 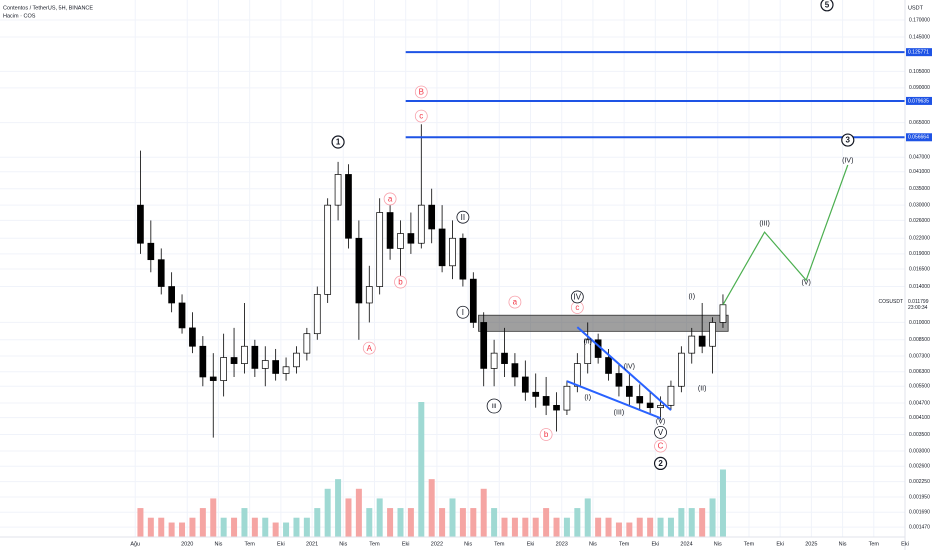 What do you see at coordinates (338, 142) in the screenshot?
I see `wave-label: 1` at bounding box center [338, 142].